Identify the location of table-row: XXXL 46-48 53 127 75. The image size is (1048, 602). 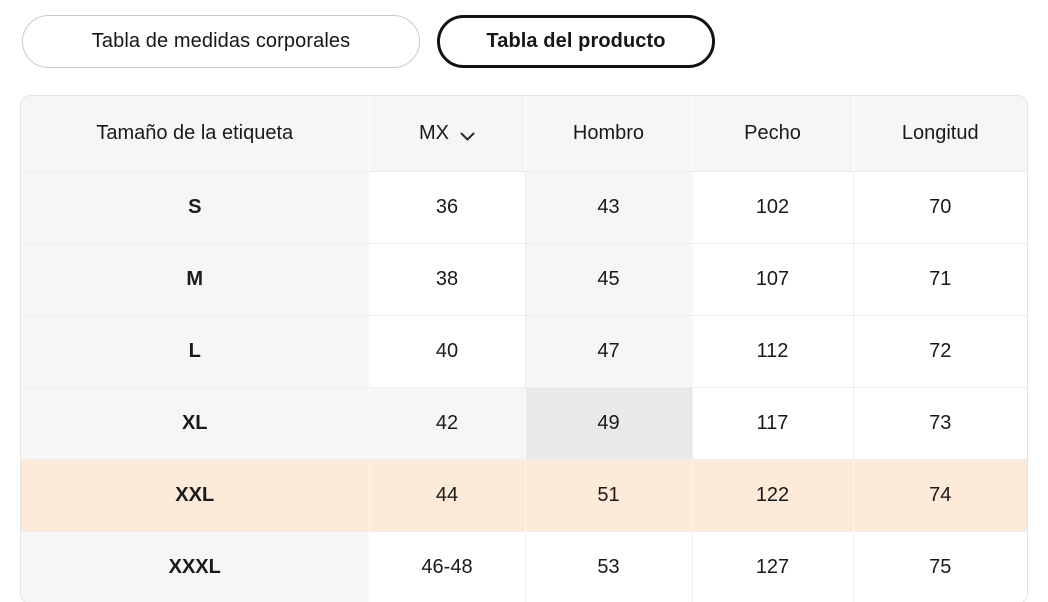
(524, 566).